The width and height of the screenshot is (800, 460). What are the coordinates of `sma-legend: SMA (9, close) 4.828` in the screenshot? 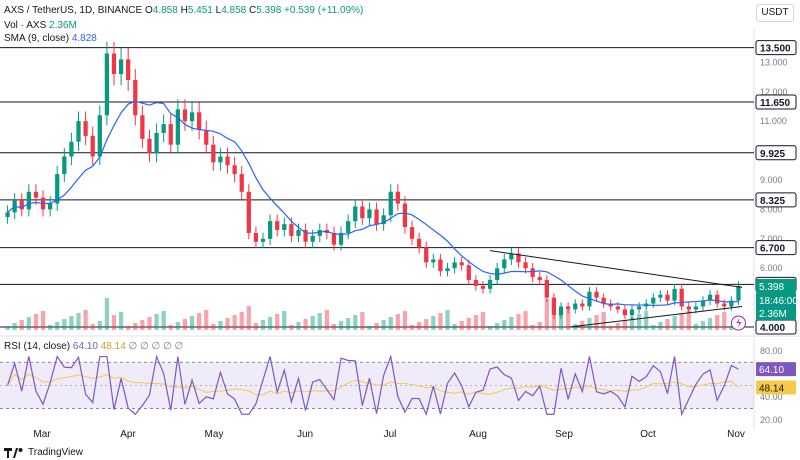 It's located at (50, 38).